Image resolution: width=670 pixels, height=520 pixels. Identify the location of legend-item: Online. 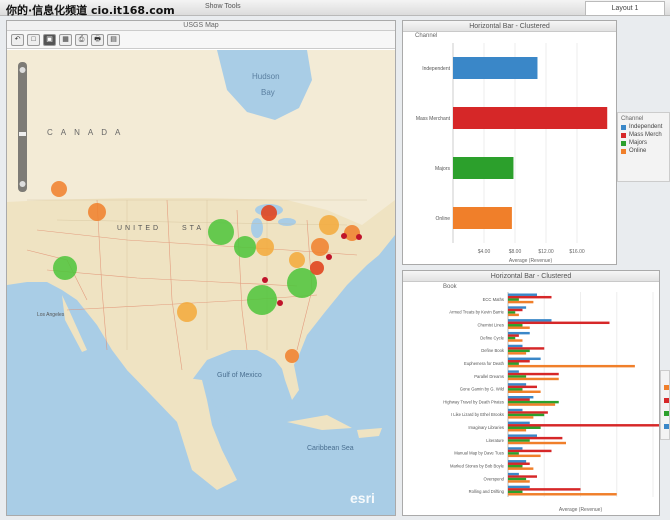
(643, 151).